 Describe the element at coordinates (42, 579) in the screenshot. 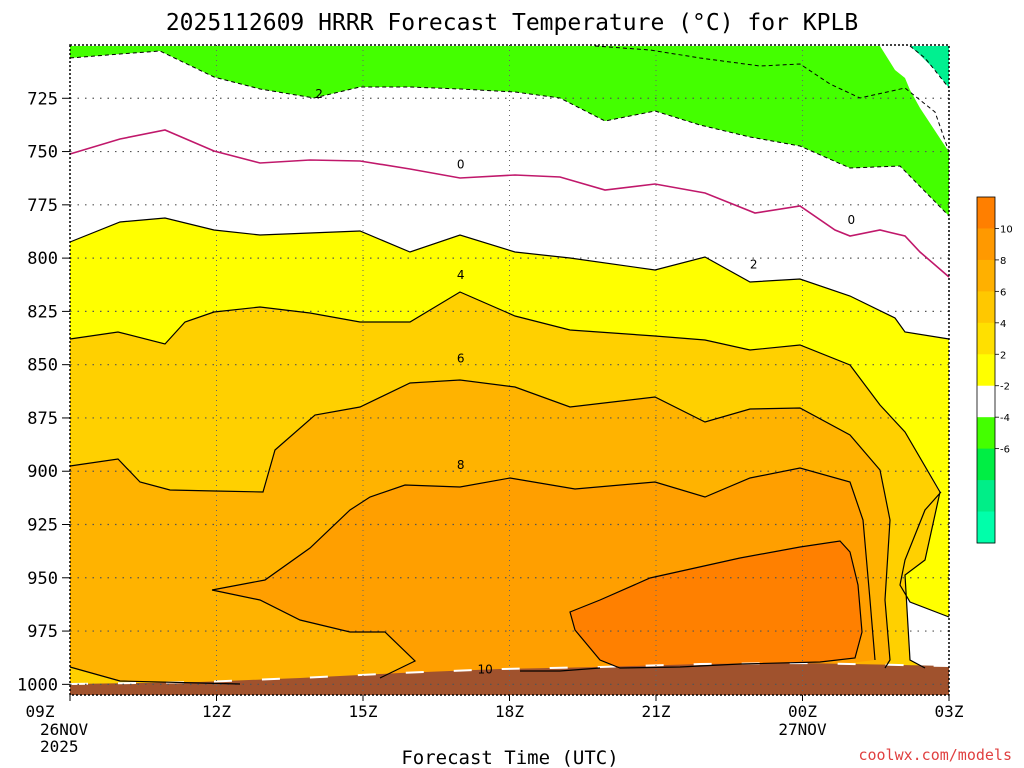

I see `y-tick-label: 950` at that location.